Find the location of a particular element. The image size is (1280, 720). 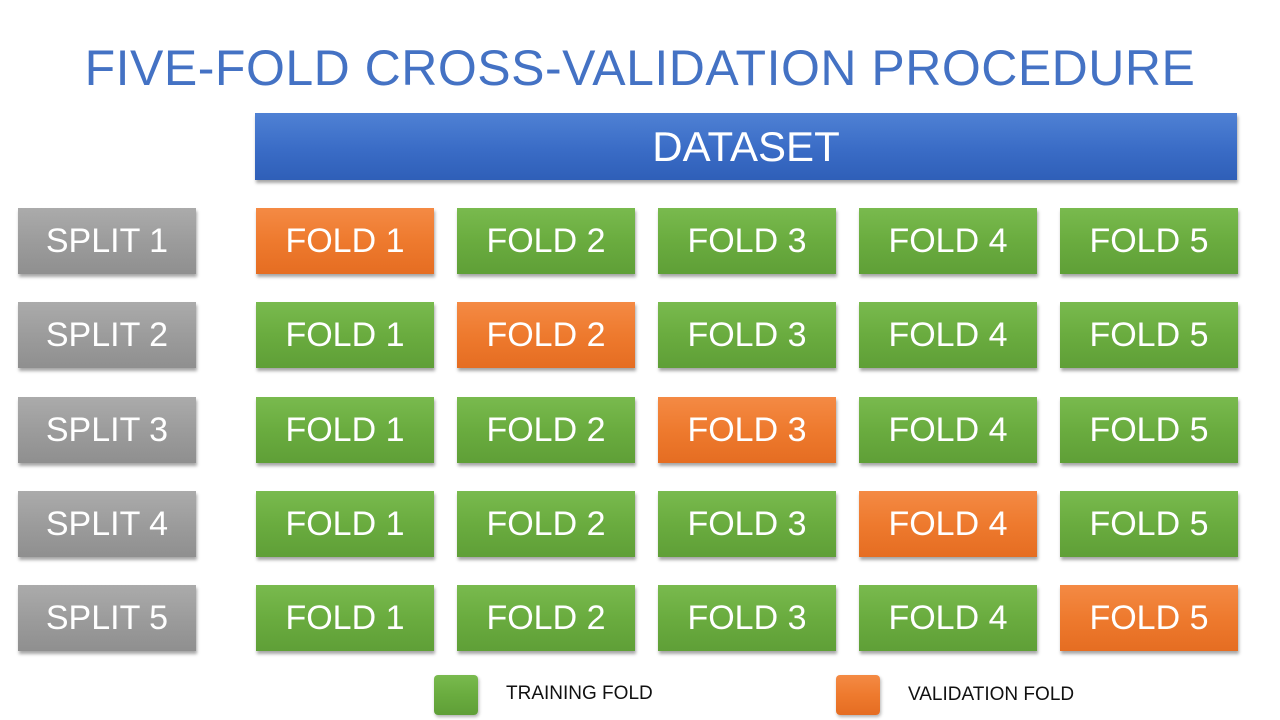

validation-fold-box: FOLD 4 is located at coordinates (948, 524).